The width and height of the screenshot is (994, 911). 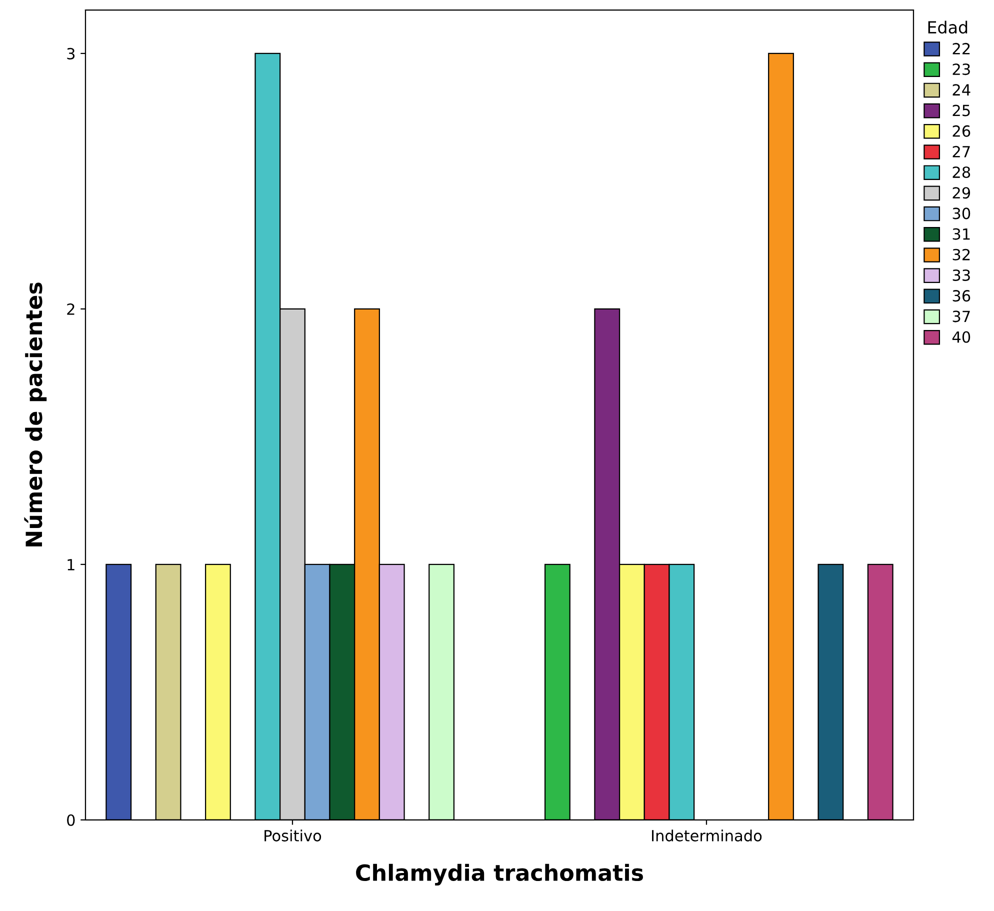 What do you see at coordinates (961, 296) in the screenshot?
I see `legend-label: 36` at bounding box center [961, 296].